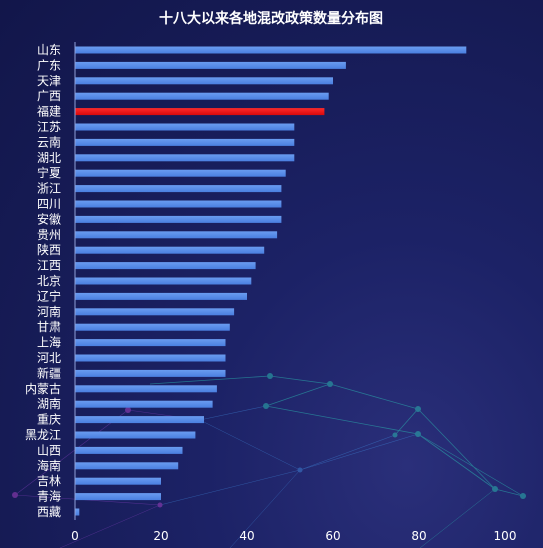 The width and height of the screenshot is (543, 548). I want to click on category-label: 河南, so click(49, 311).